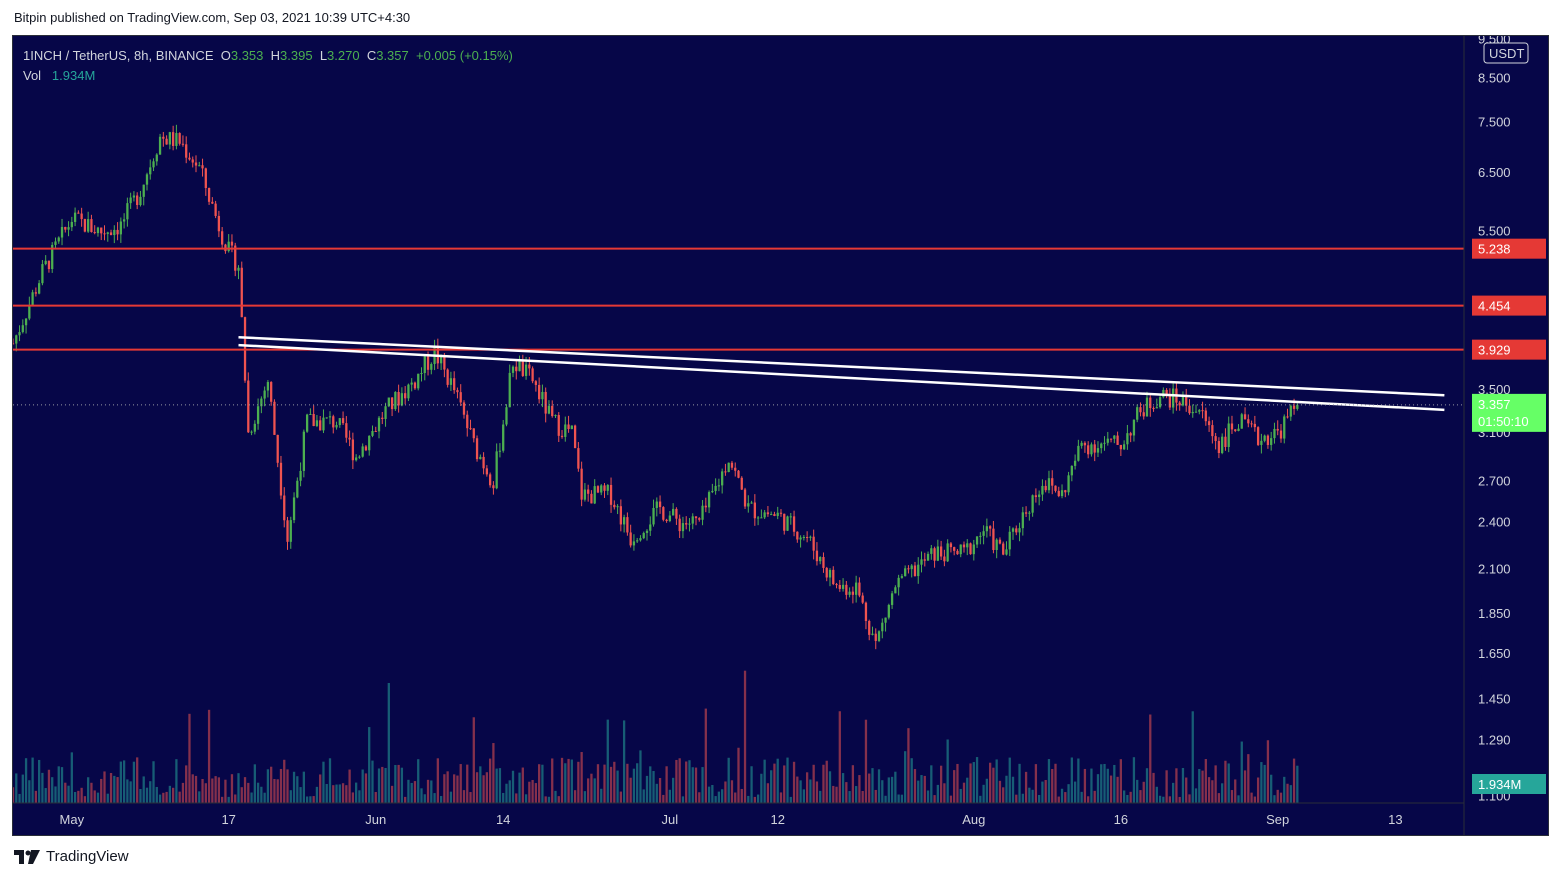  Describe the element at coordinates (1494, 740) in the screenshot. I see `y-tick-label: 1.290` at that location.